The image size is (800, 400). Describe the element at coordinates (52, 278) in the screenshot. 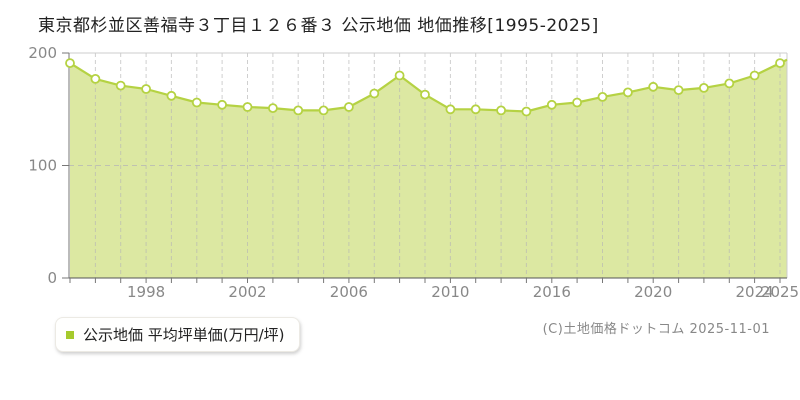

I see `y-tick-label: 0` at that location.